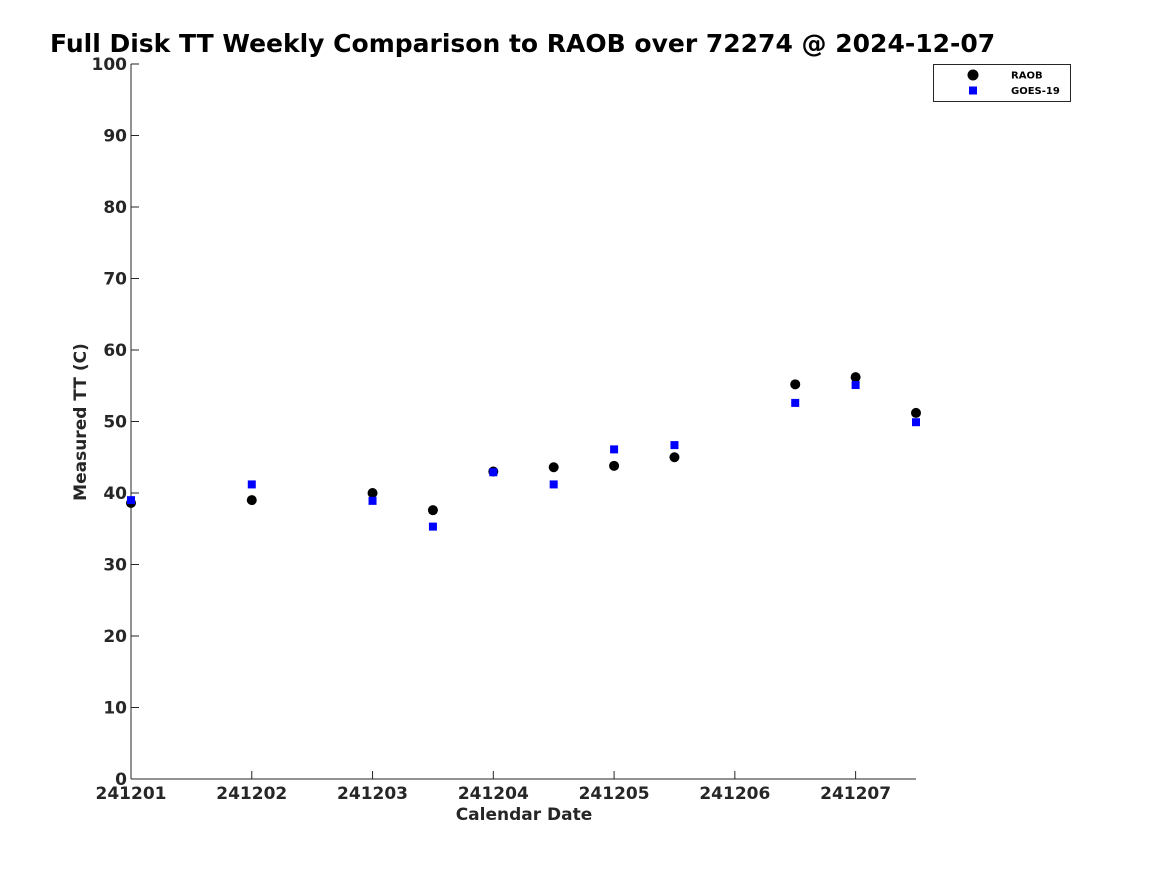  Describe the element at coordinates (251, 794) in the screenshot. I see `x-tick-label: 241202` at that location.